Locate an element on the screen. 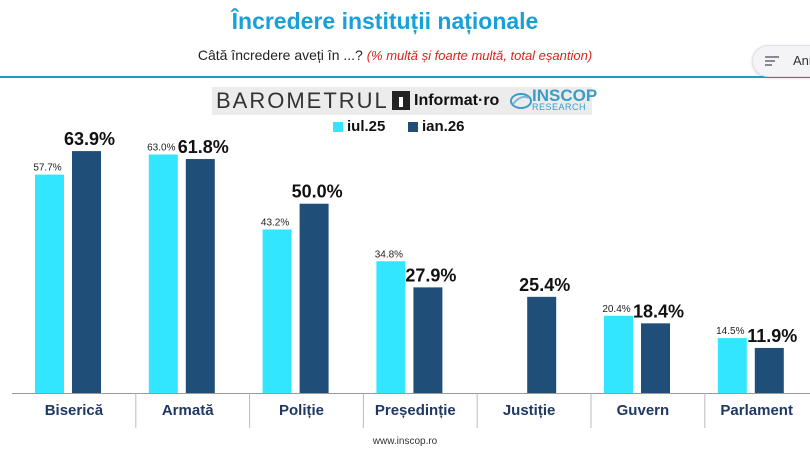 The width and height of the screenshot is (810, 452). data-label-ian26-0: 63.9% is located at coordinates (89, 139).